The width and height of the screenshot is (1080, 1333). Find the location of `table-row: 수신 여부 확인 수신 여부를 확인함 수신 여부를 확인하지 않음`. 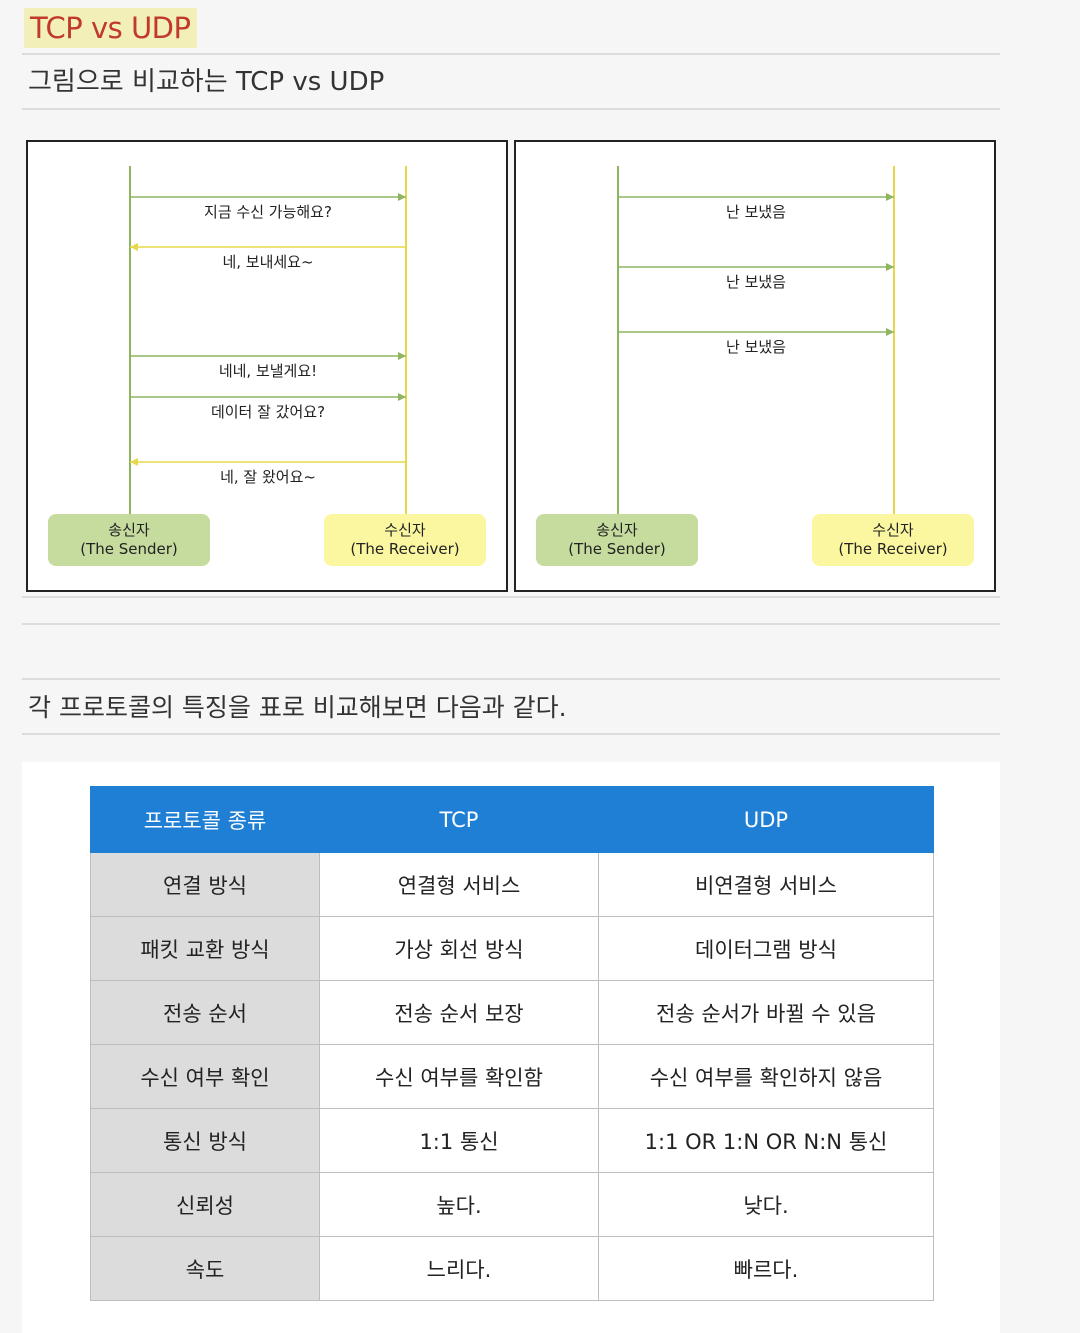

table-row: 수신 여부 확인 수신 여부를 확인함 수신 여부를 확인하지 않음 is located at coordinates (512, 1076).